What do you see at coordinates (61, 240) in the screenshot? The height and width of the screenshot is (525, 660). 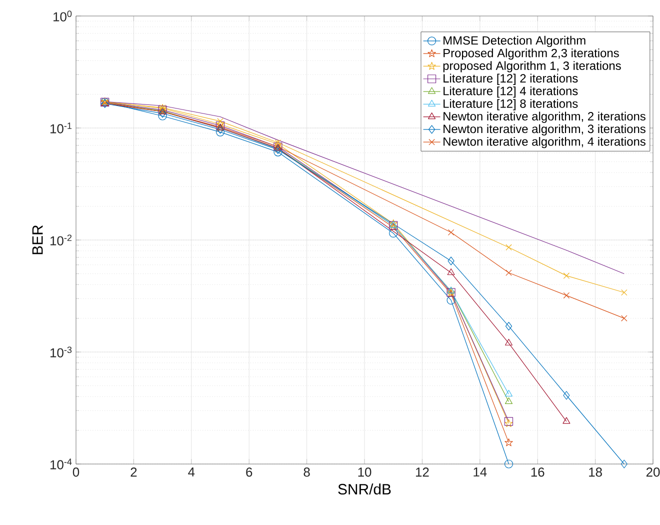 I see `y-tick-label: 10$^{-2}$` at bounding box center [61, 240].